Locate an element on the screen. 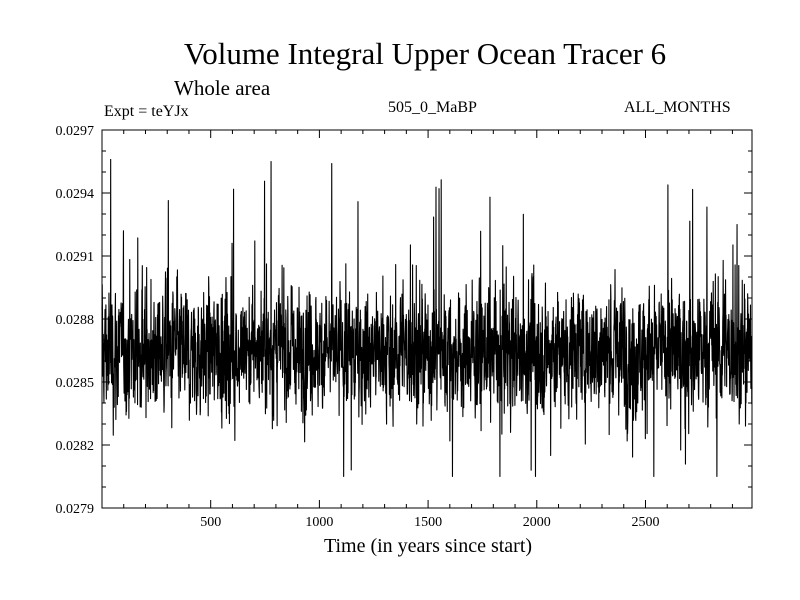 The width and height of the screenshot is (800, 600). period-label: 505_0_MaBP is located at coordinates (432, 107).